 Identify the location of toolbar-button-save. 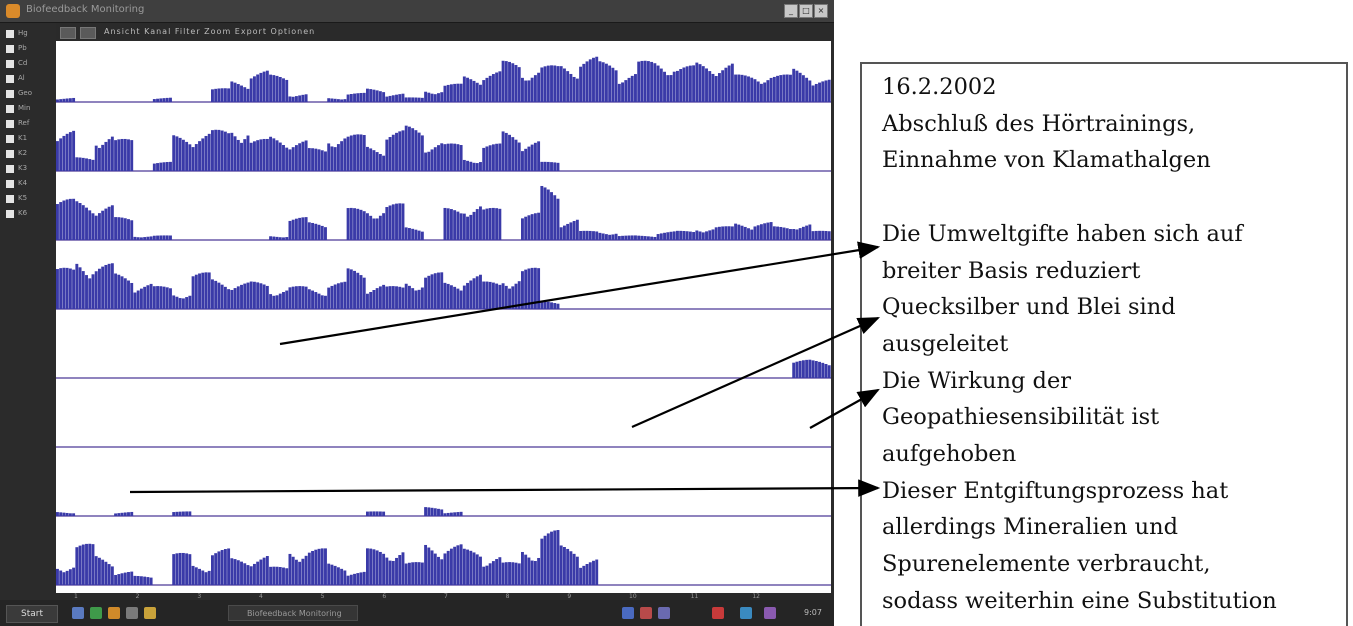
(88, 33).